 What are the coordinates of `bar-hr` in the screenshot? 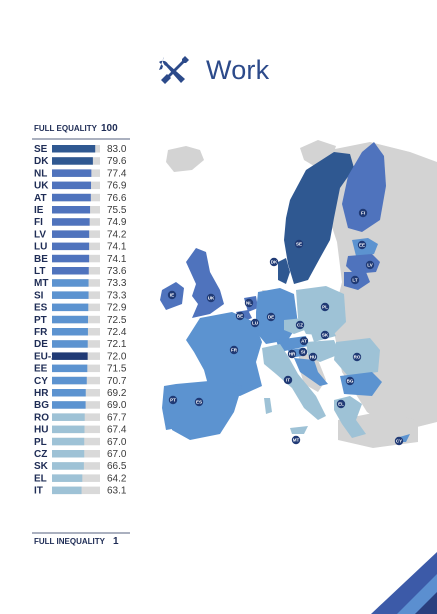 It's located at (69, 393).